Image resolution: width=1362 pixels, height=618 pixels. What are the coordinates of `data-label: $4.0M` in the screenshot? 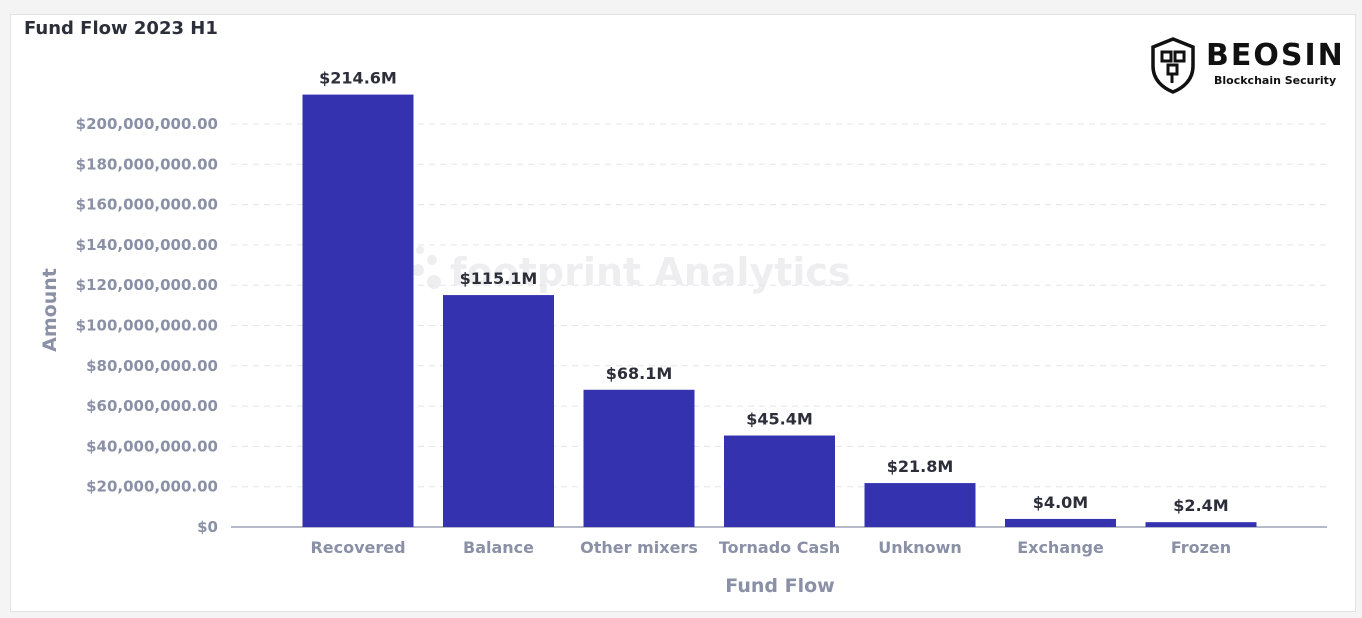 It's located at (1060, 502).